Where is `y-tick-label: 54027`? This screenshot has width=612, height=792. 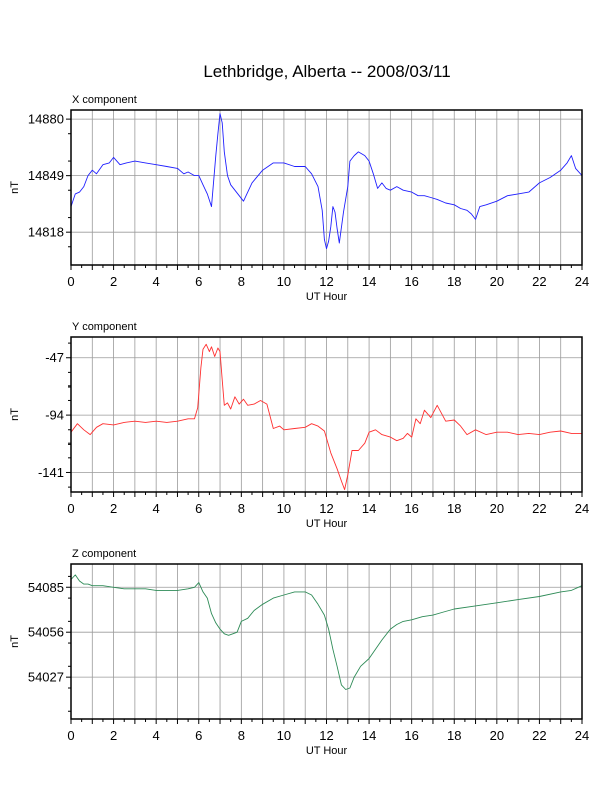 y-tick-label: 54027 is located at coordinates (46, 677).